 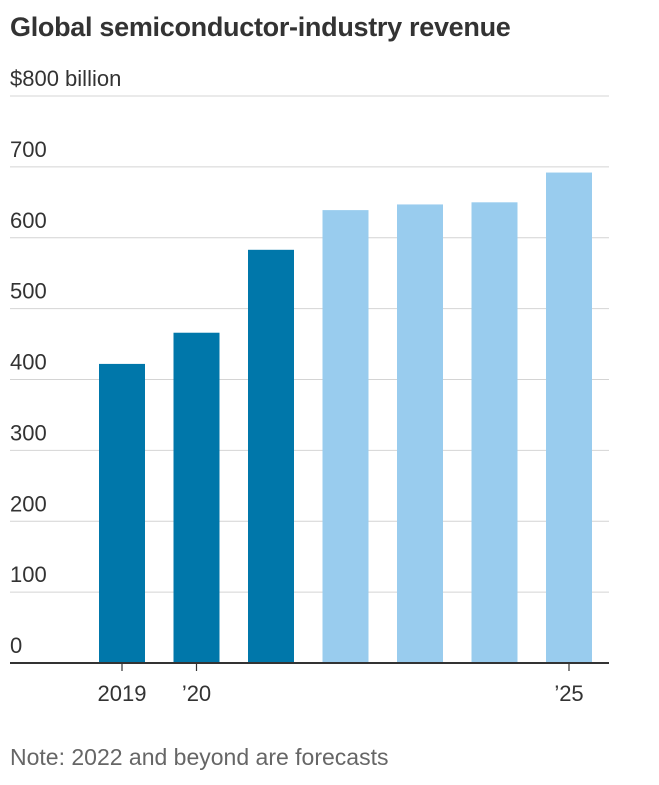 I want to click on y-tick-label-500: 500, so click(x=28, y=291).